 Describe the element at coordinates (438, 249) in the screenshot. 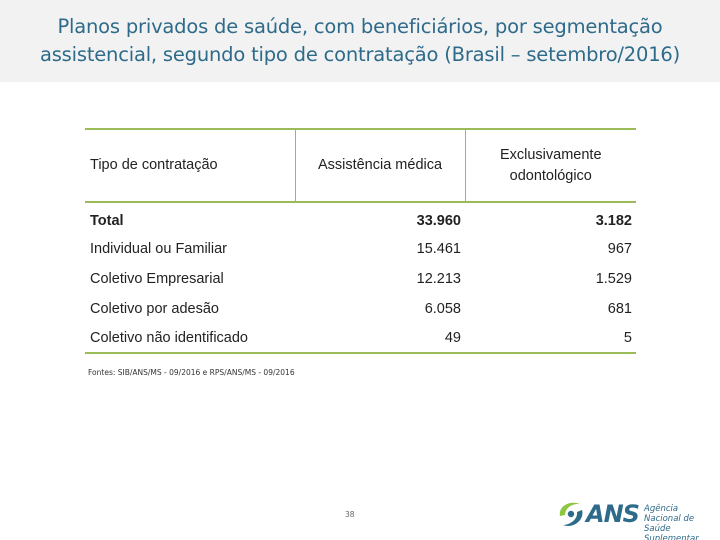

I see `row-medica-value: 15.461` at that location.